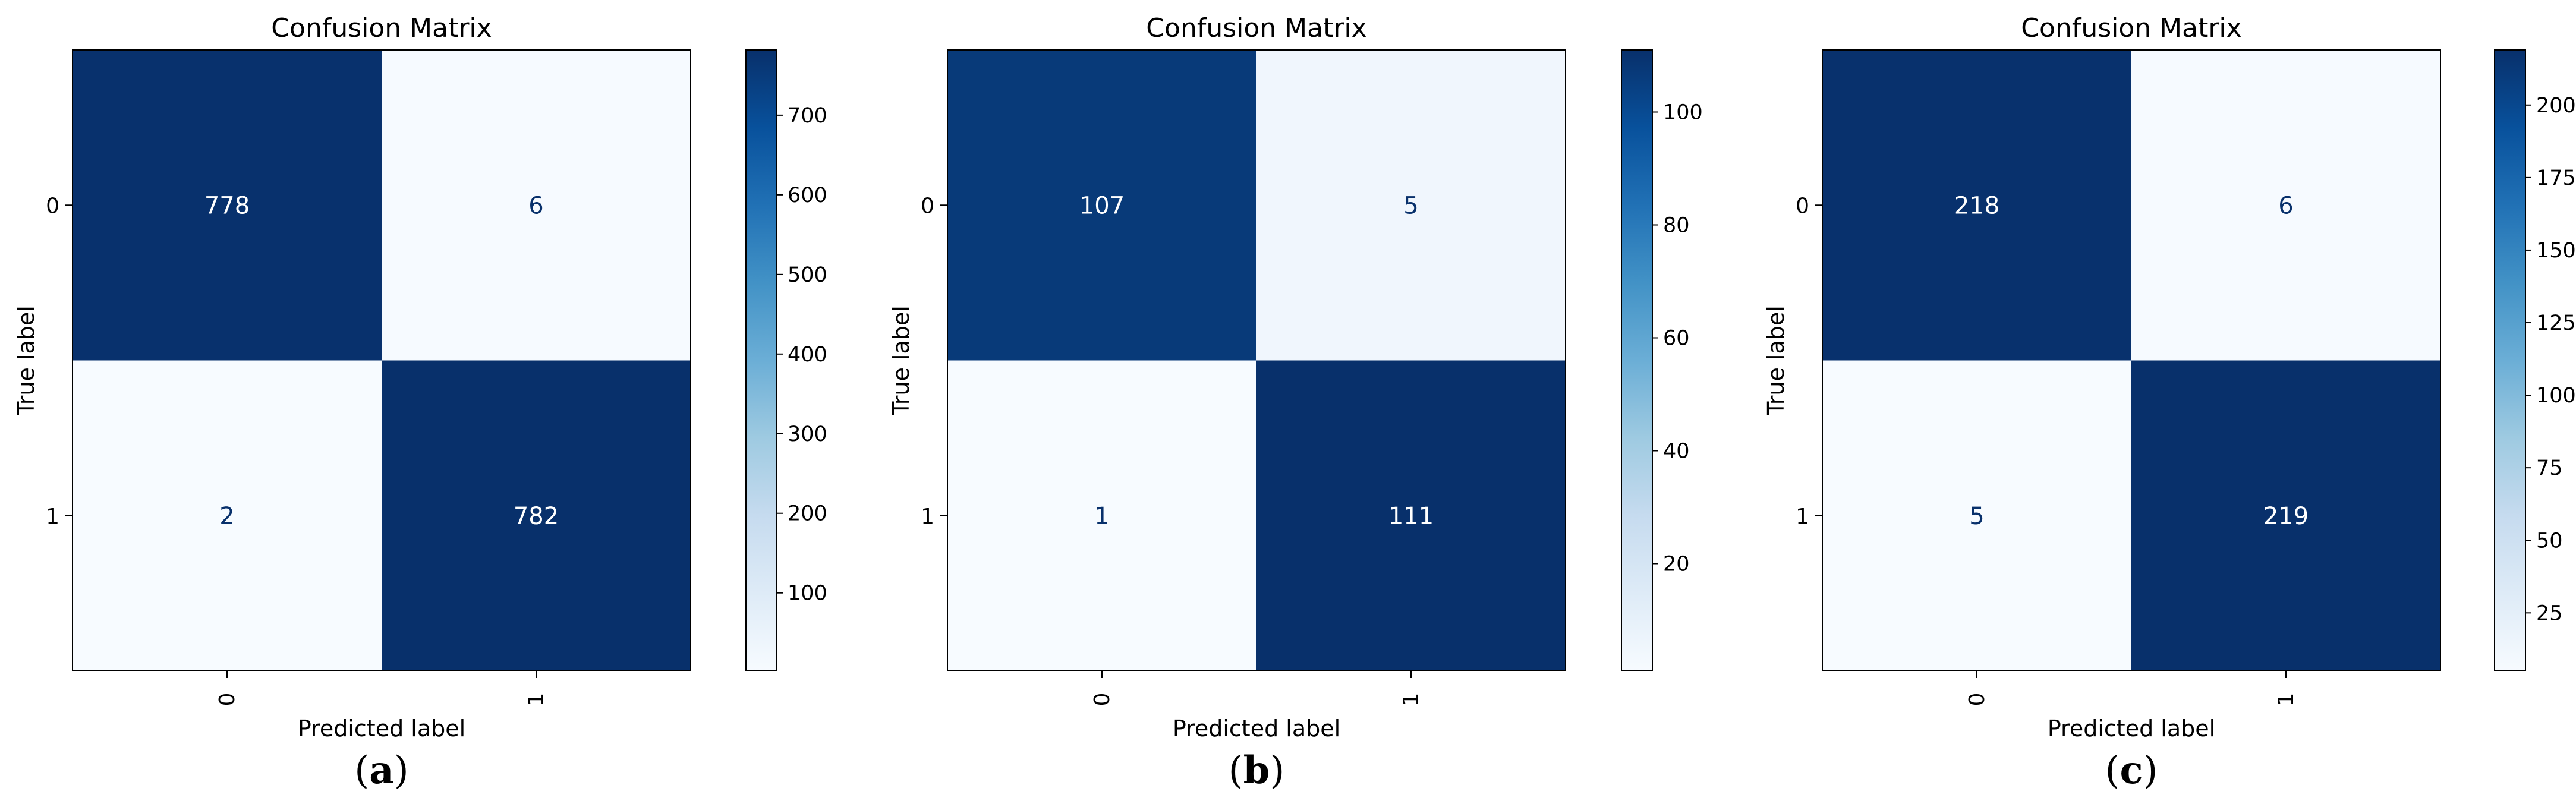 This screenshot has height=804, width=2576. What do you see at coordinates (1676, 452) in the screenshot?
I see `colorbar-tick-label: 40` at bounding box center [1676, 452].